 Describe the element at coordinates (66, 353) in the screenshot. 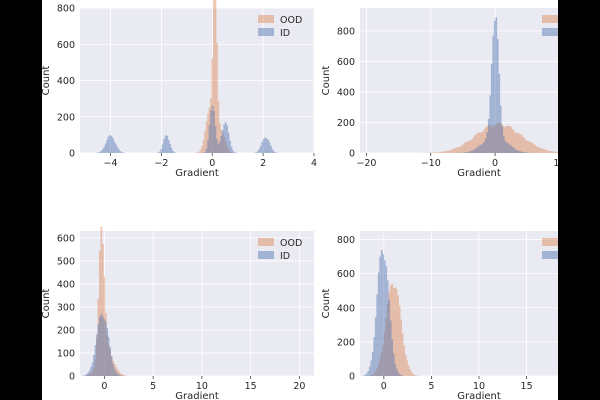

I see `y-tick-label: 100` at that location.